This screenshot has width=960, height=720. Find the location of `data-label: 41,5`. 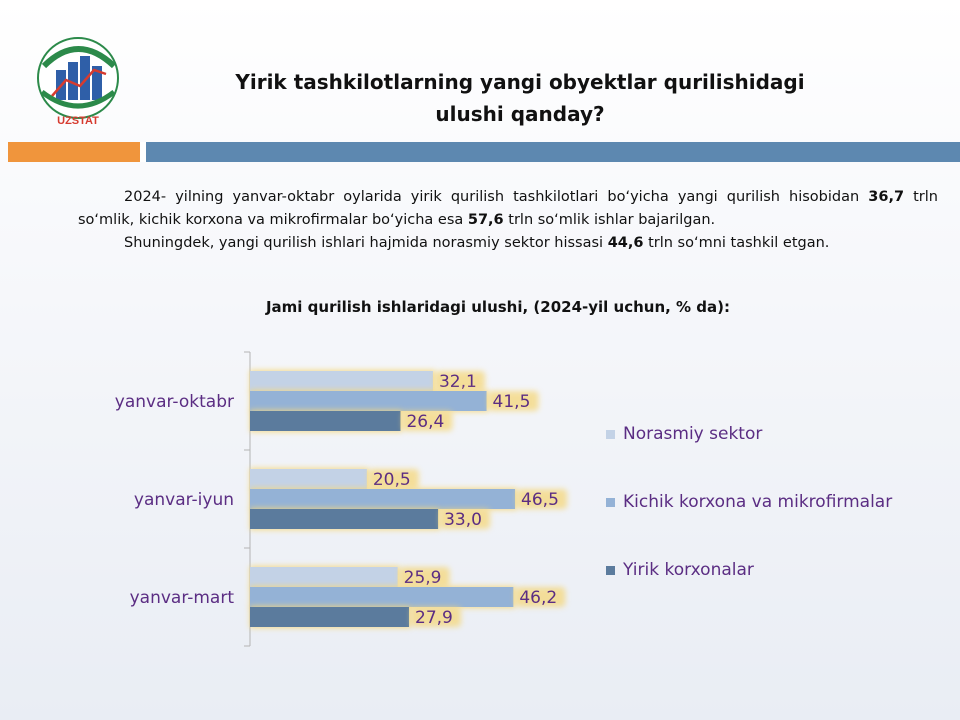

data-label: 41,5 is located at coordinates (512, 402).